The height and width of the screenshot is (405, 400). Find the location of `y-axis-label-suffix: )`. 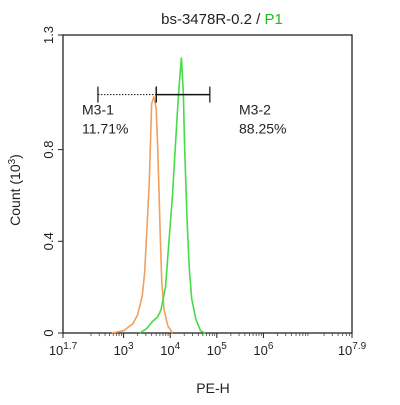

y-axis-label-suffix: ) is located at coordinates (15, 156).